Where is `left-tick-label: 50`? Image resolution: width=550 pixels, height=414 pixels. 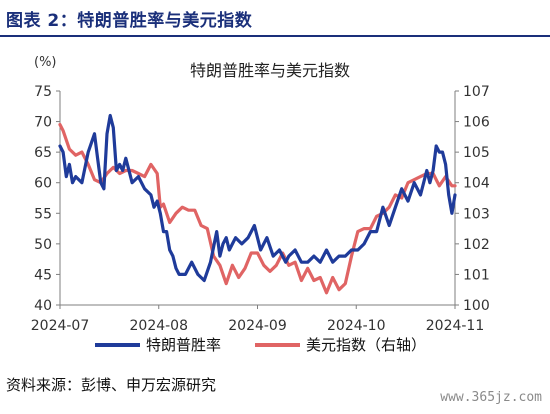
left-tick-label: 50 is located at coordinates (43, 245).